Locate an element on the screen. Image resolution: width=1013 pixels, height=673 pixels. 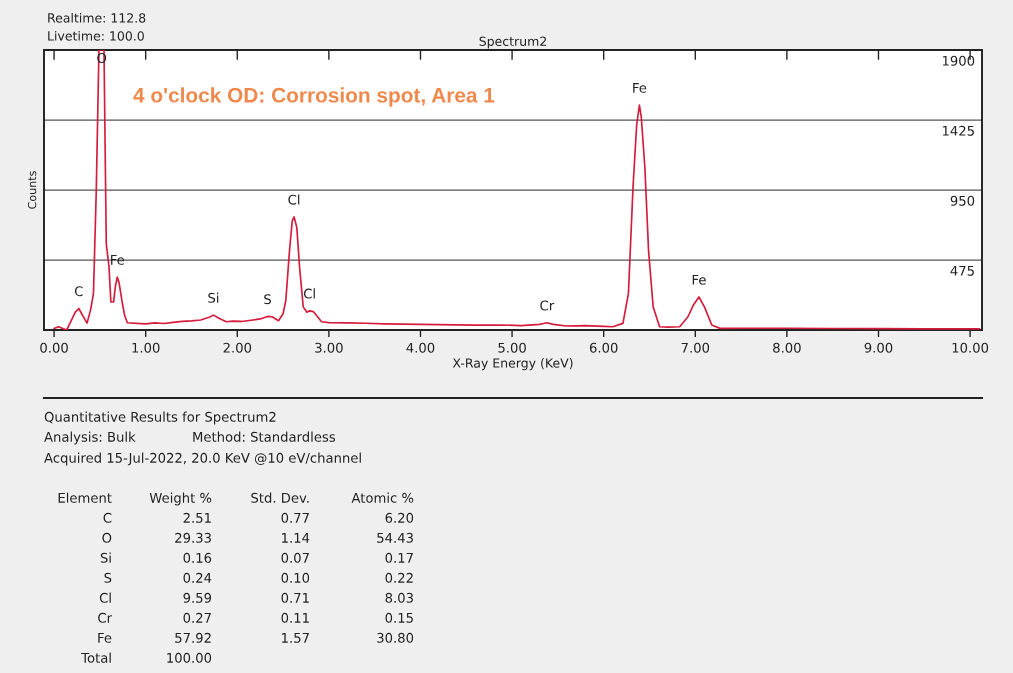
annotation: Cr is located at coordinates (547, 305).